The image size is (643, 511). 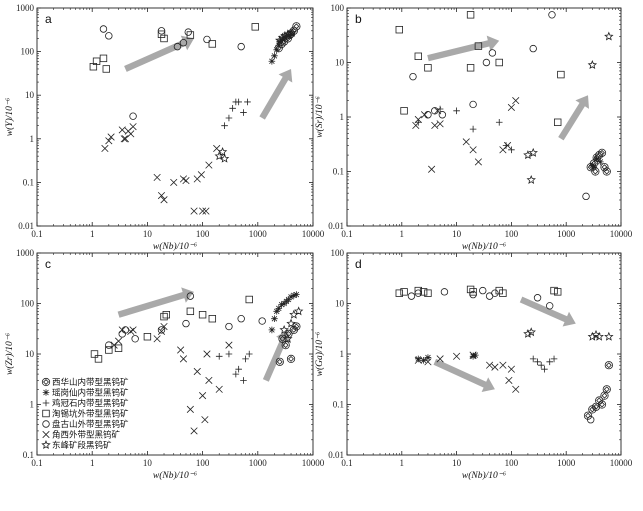 I want to click on panel-letter: c, so click(x=48, y=264).